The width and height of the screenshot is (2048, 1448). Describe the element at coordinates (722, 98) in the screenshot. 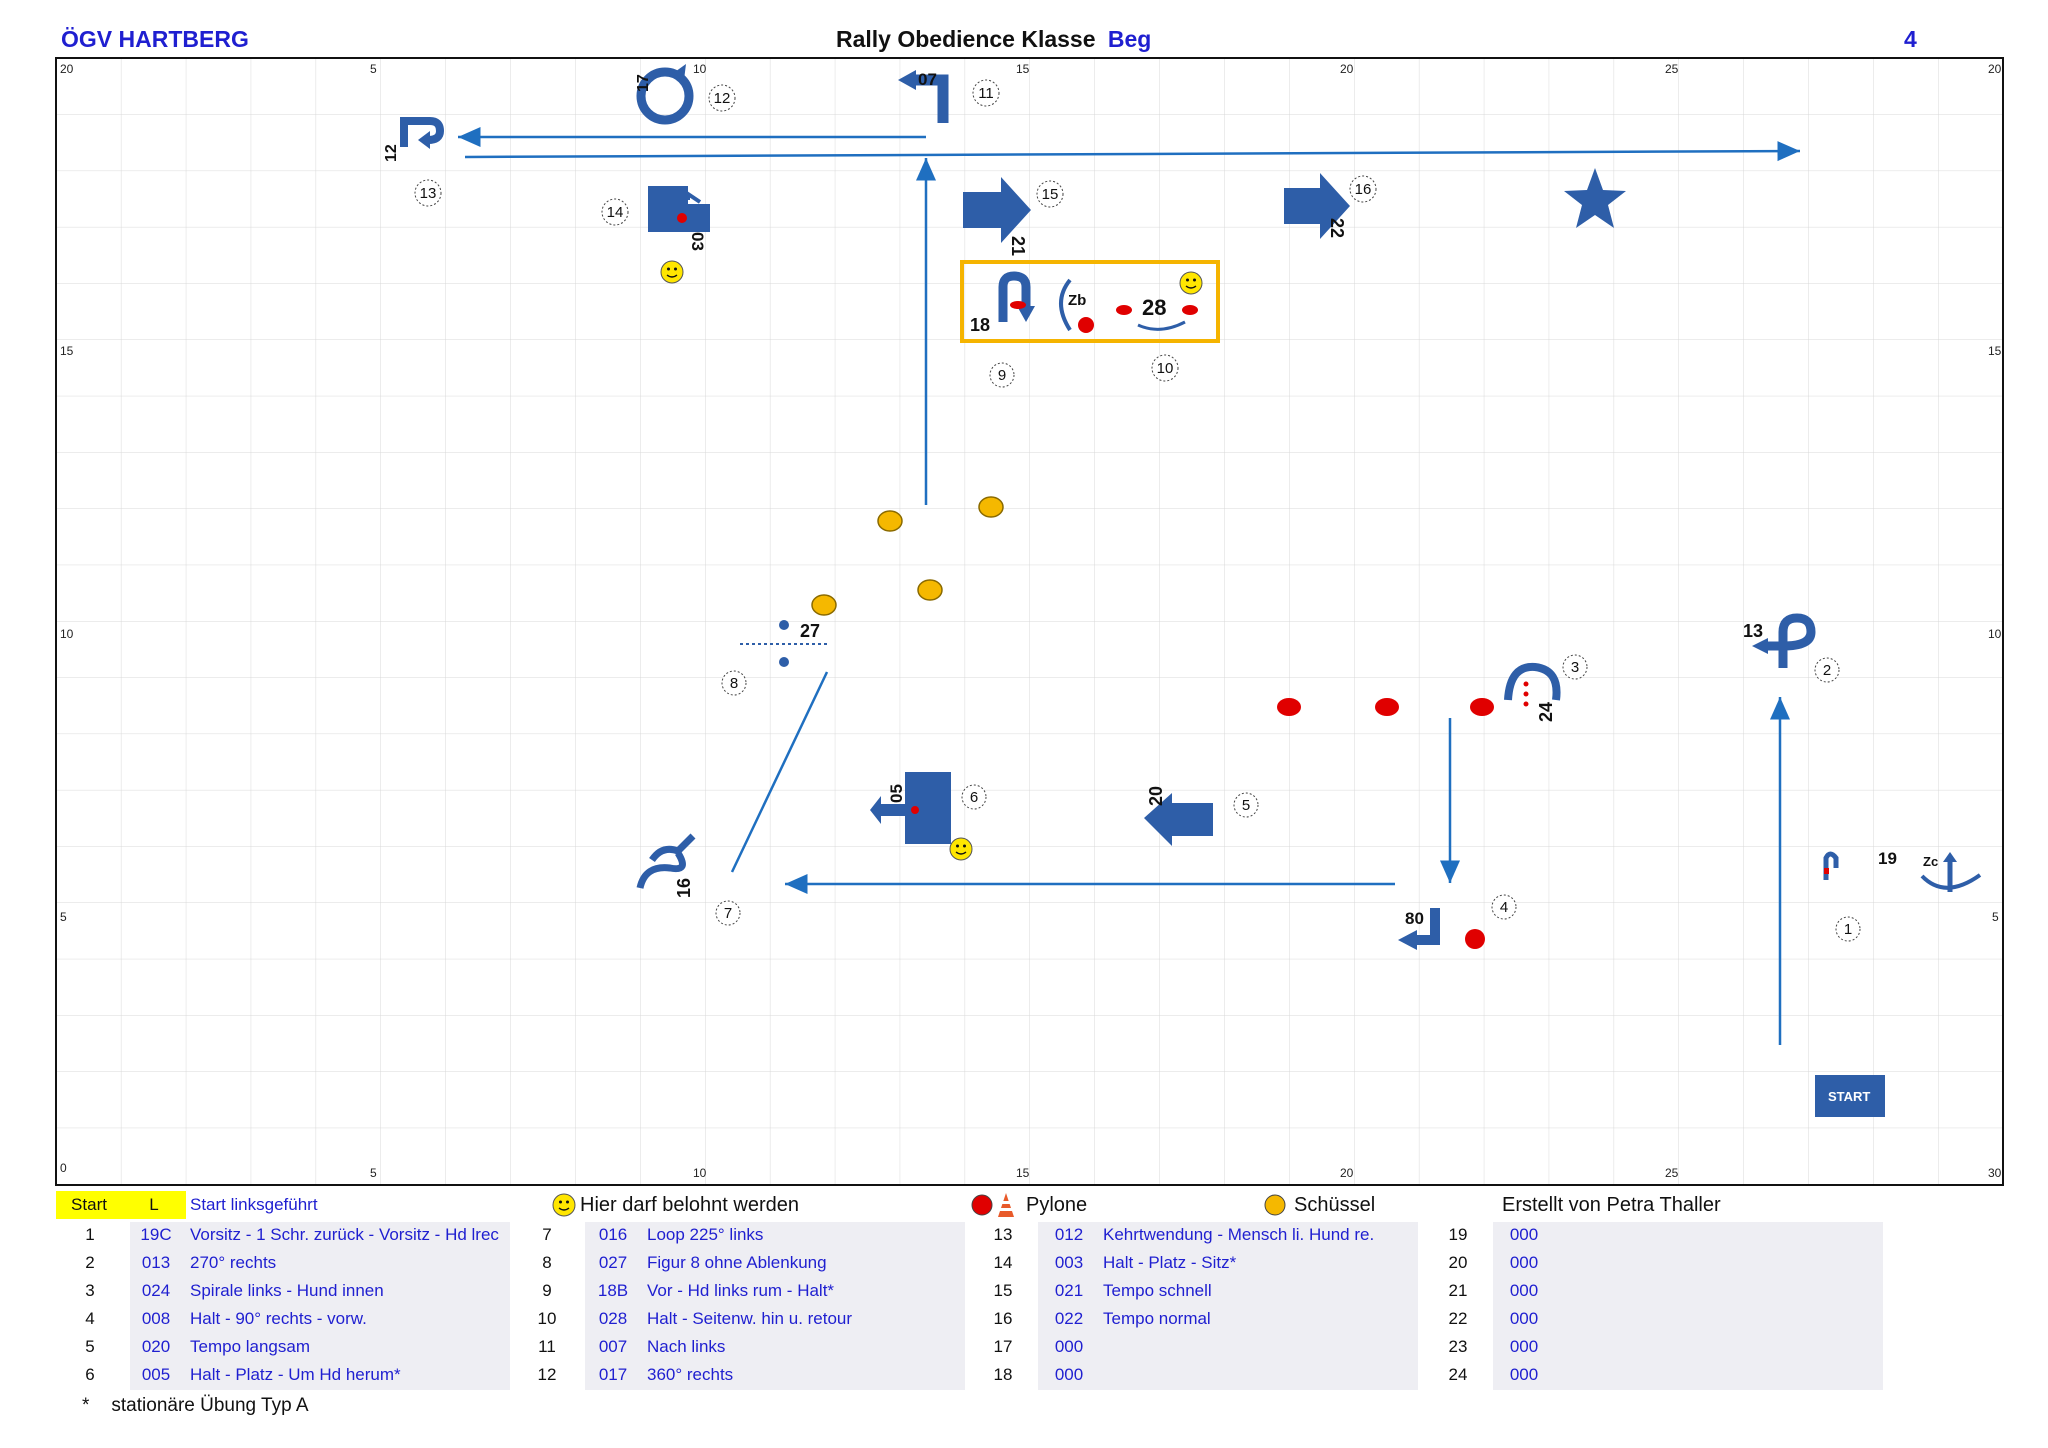

I see `station-number-12: 12` at that location.